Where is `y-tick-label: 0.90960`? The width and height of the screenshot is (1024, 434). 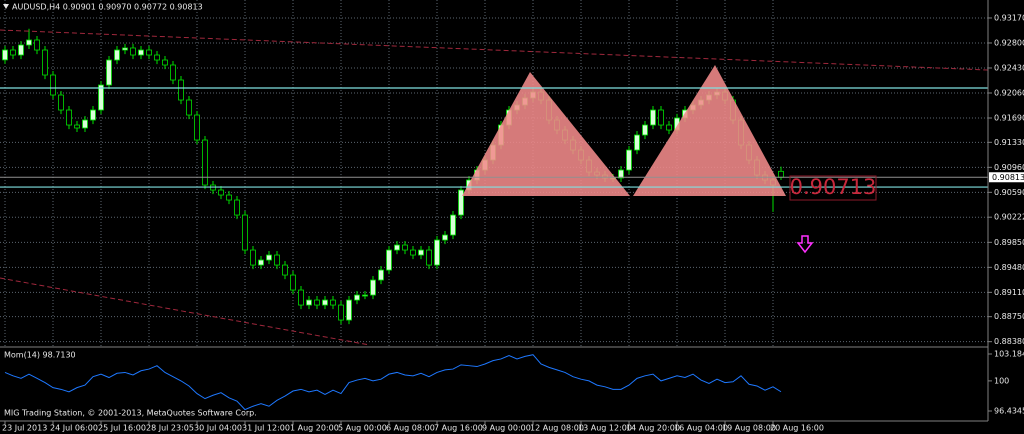
y-tick-label: 0.90960 is located at coordinates (1009, 167).